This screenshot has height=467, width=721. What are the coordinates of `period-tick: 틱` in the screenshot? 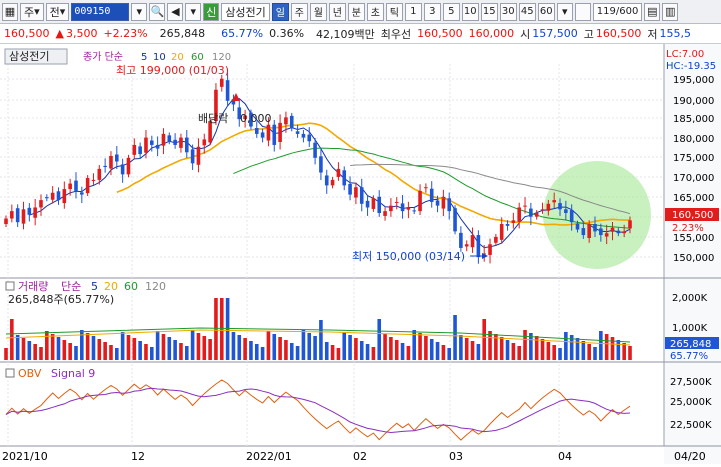 It's located at (394, 11).